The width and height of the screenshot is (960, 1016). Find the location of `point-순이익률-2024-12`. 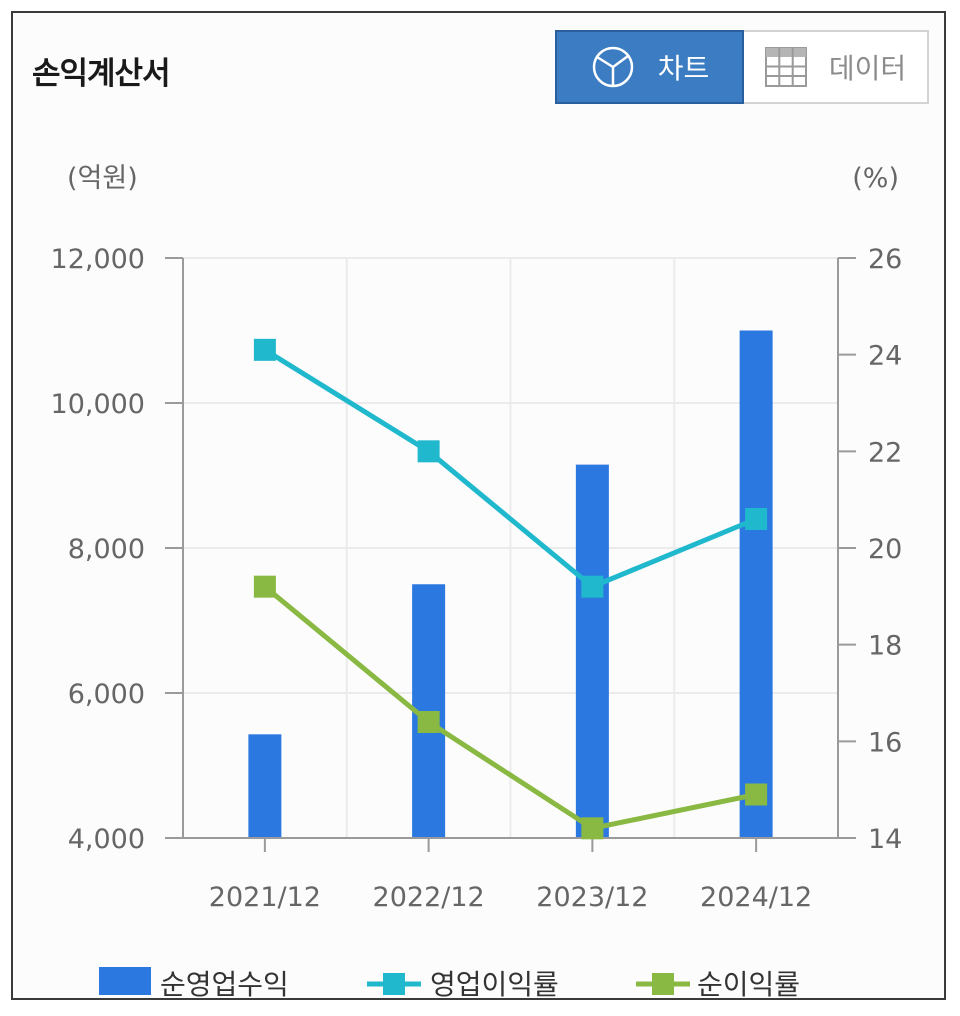

point-순이익률-2024-12 is located at coordinates (756, 794).